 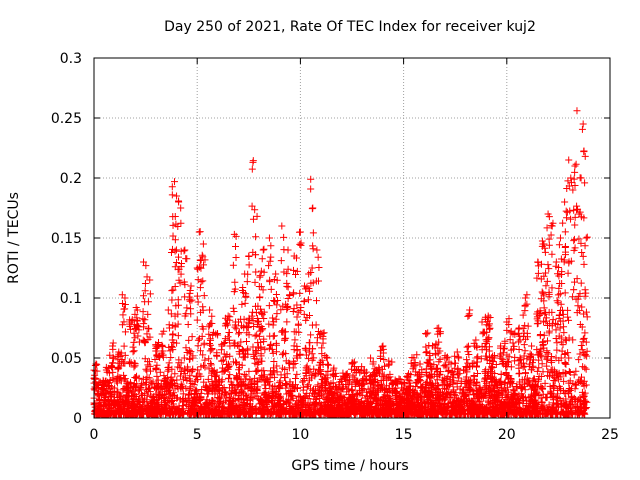 What do you see at coordinates (507, 435) in the screenshot?
I see `x-tick-label: 20` at bounding box center [507, 435].